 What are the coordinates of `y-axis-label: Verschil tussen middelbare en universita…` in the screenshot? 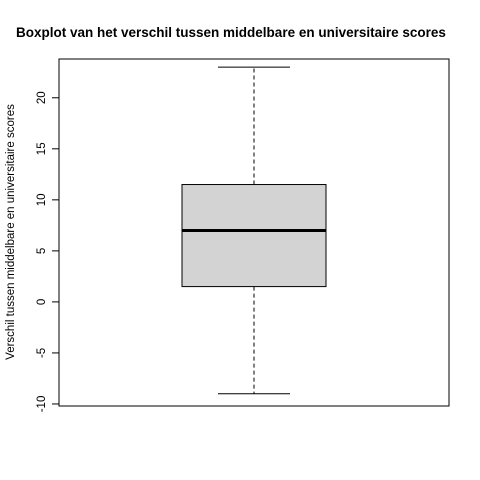 It's located at (11, 232).